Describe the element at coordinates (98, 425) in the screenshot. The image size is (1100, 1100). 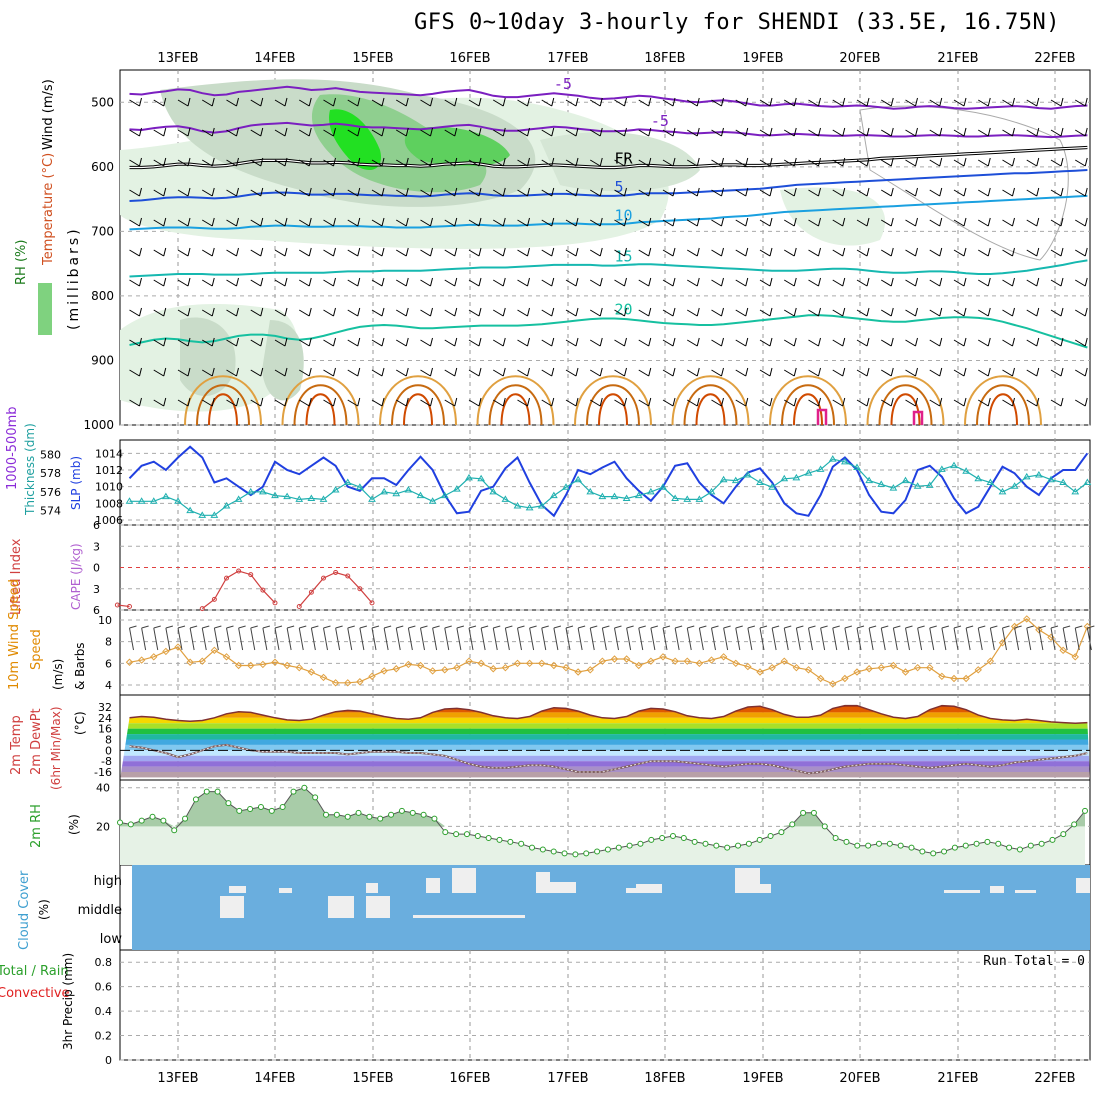
I see `pressure-tick-label: 1000` at that location.